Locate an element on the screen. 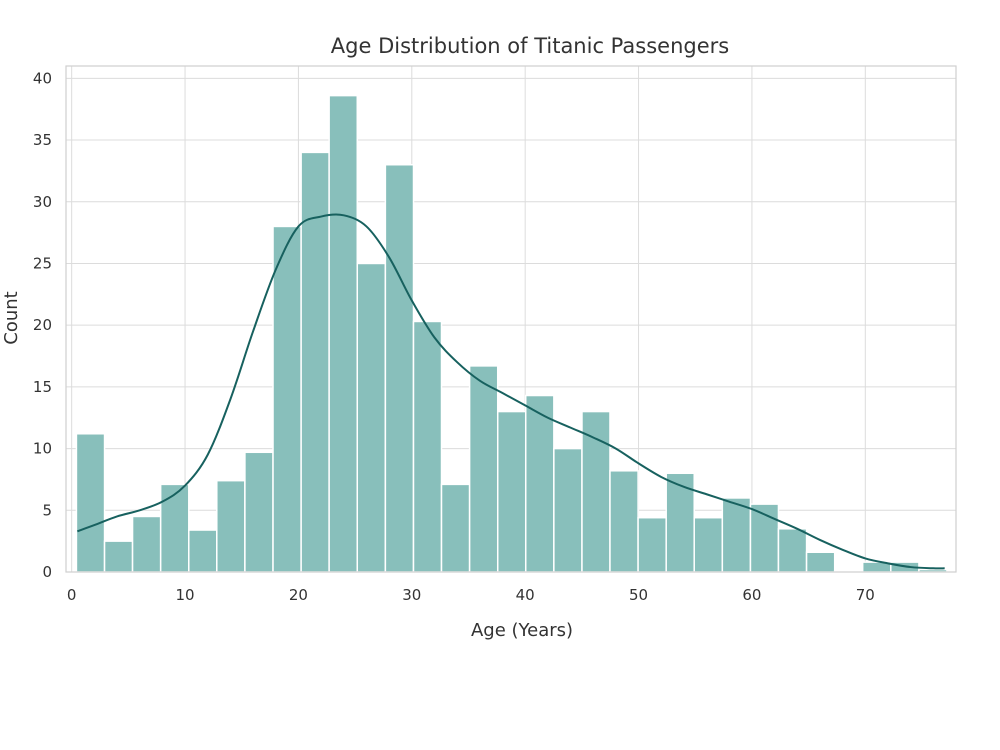 This screenshot has width=1000, height=750. x-tick-label: 30 is located at coordinates (411, 595).